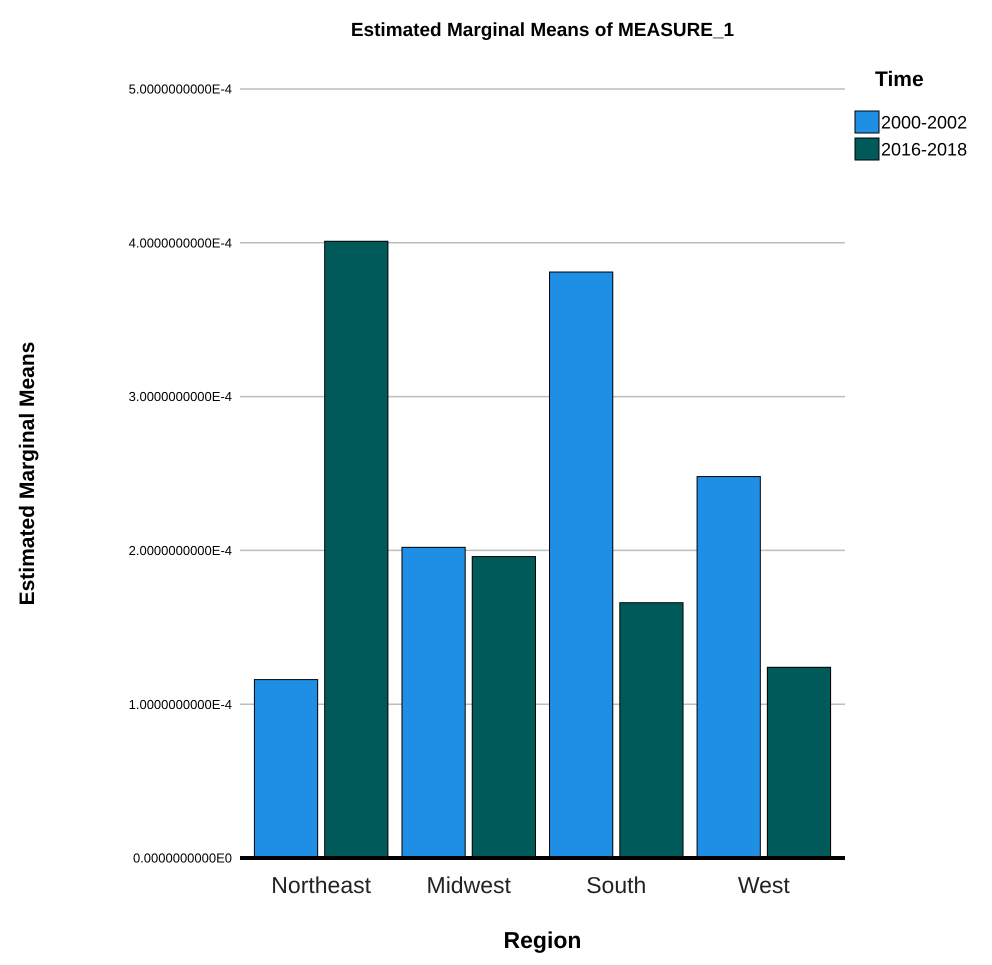  What do you see at coordinates (180, 242) in the screenshot?
I see `y-tick-label: 4.0000000000E-4` at bounding box center [180, 242].